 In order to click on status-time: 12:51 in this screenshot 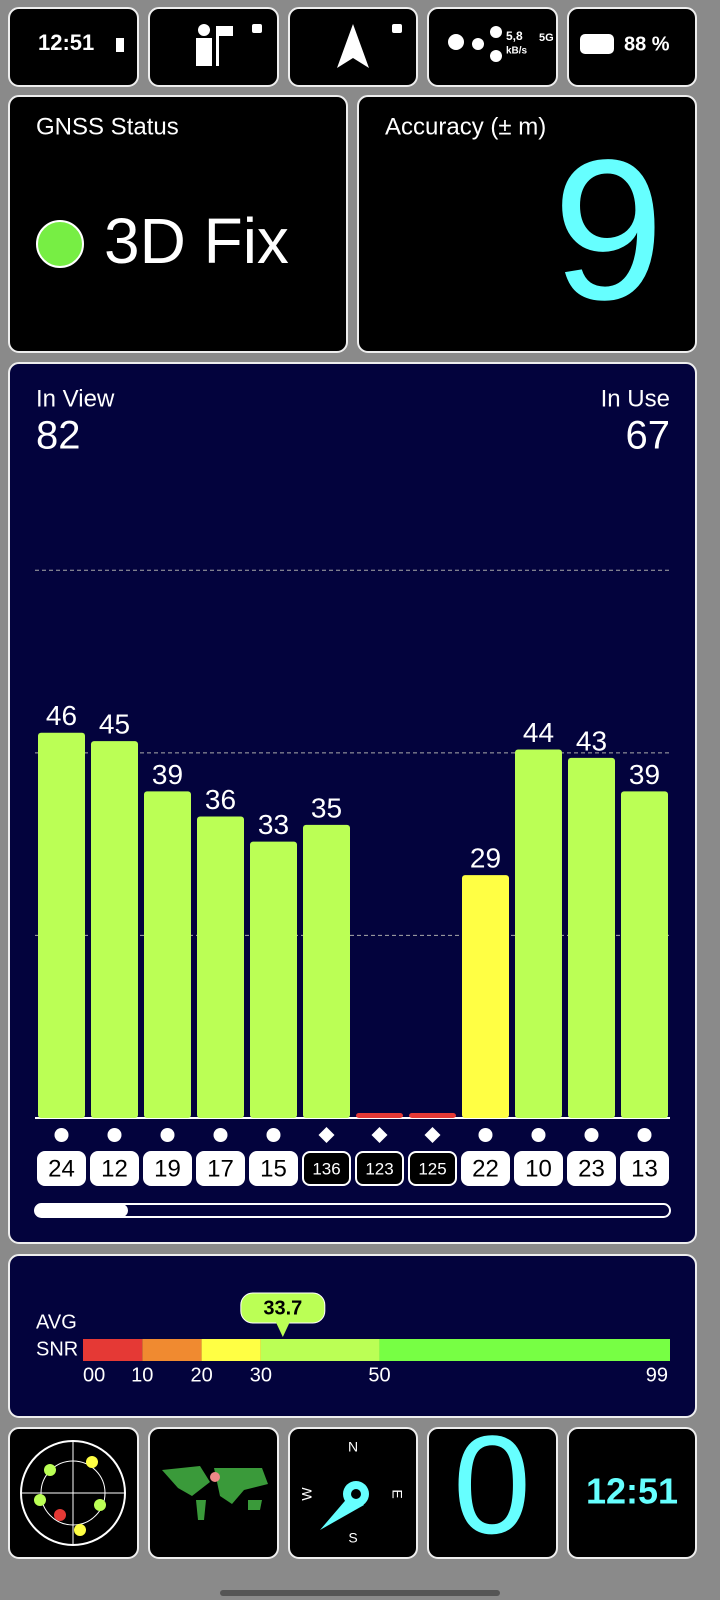, I will do `click(66, 42)`.